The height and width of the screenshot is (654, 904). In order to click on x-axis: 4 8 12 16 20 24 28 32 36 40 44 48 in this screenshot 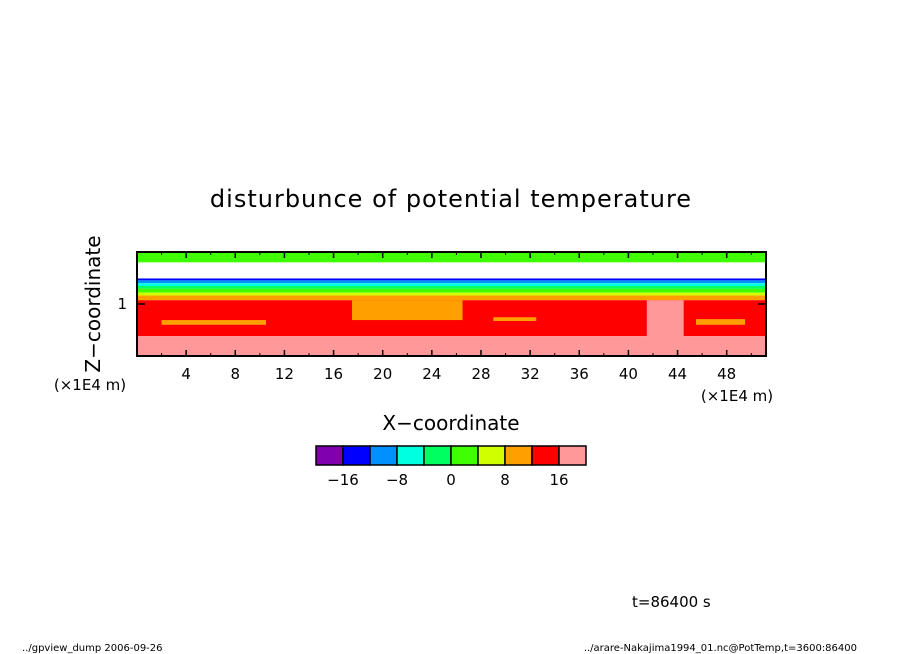, I will do `click(456, 317)`.